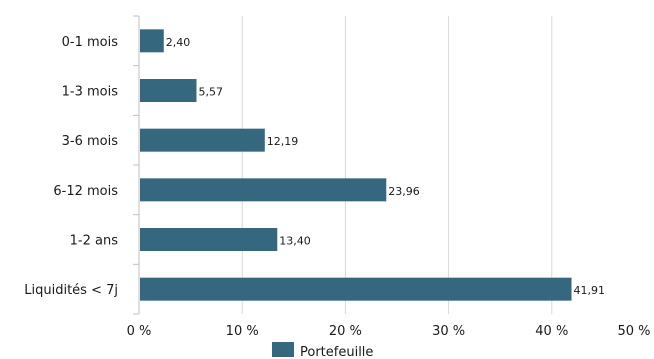 The image size is (654, 359). What do you see at coordinates (389, 331) in the screenshot?
I see `x-tick-labels: 0 % 10 % 20 % 30 % 40 % 50 %` at bounding box center [389, 331].